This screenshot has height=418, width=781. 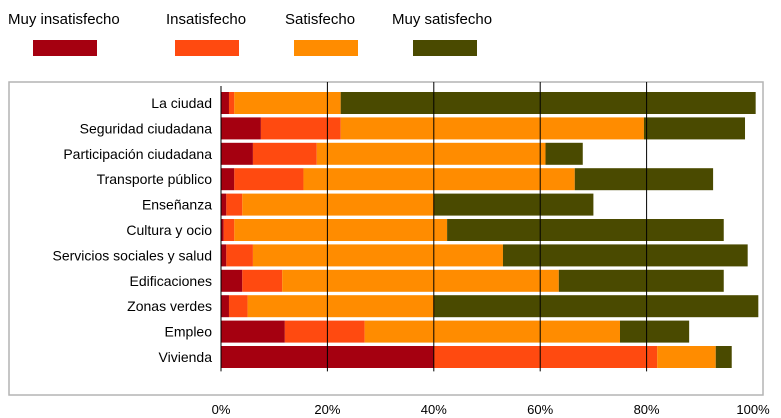 I want to click on bar-servicios-sociales-y-salud-insatisfecho, so click(x=239, y=255).